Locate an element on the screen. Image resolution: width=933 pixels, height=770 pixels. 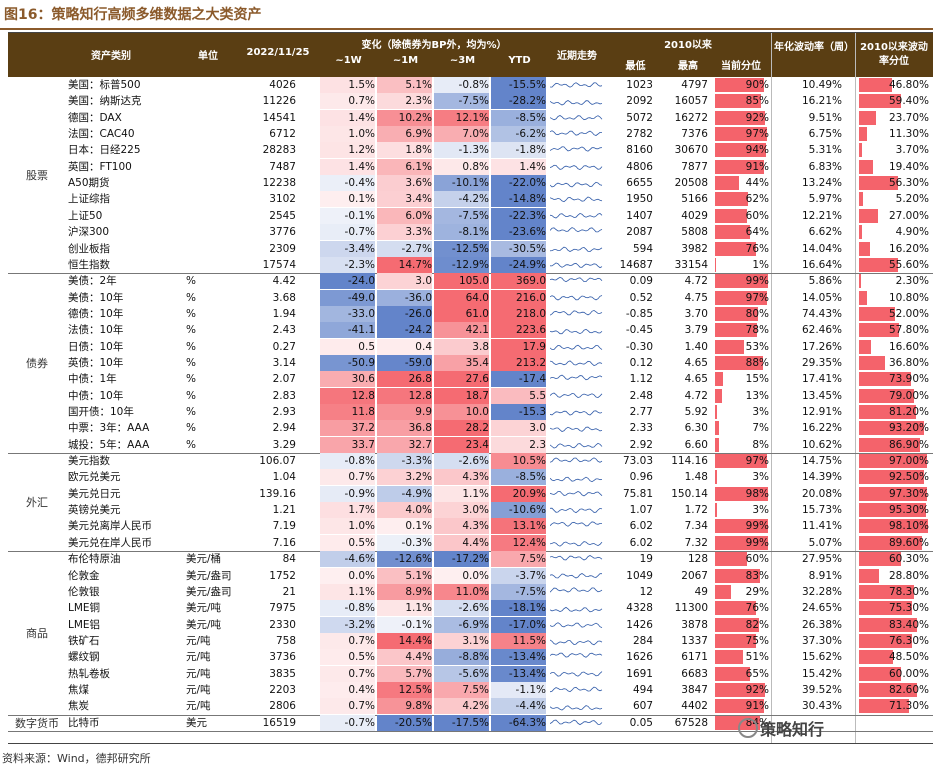
annual-volatility: 16.64% is located at coordinates (821, 264).